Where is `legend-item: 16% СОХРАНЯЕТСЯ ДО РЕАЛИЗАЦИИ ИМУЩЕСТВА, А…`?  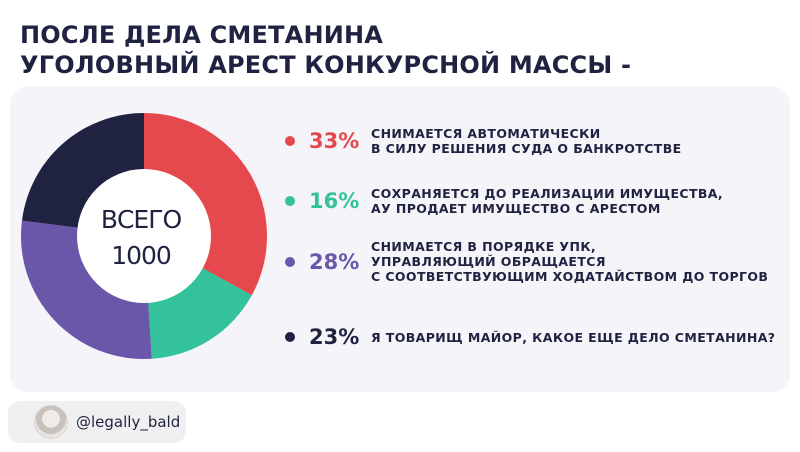
legend-item: 16% СОХРАНЯЕТСЯ ДО РЕАЛИЗАЦИИ ИМУЩЕСТВА, А… is located at coordinates (504, 201).